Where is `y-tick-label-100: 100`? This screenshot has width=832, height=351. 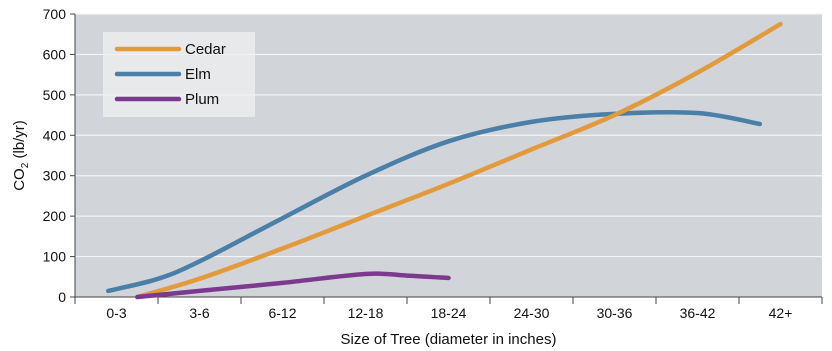
y-tick-label-100: 100 is located at coordinates (55, 257).